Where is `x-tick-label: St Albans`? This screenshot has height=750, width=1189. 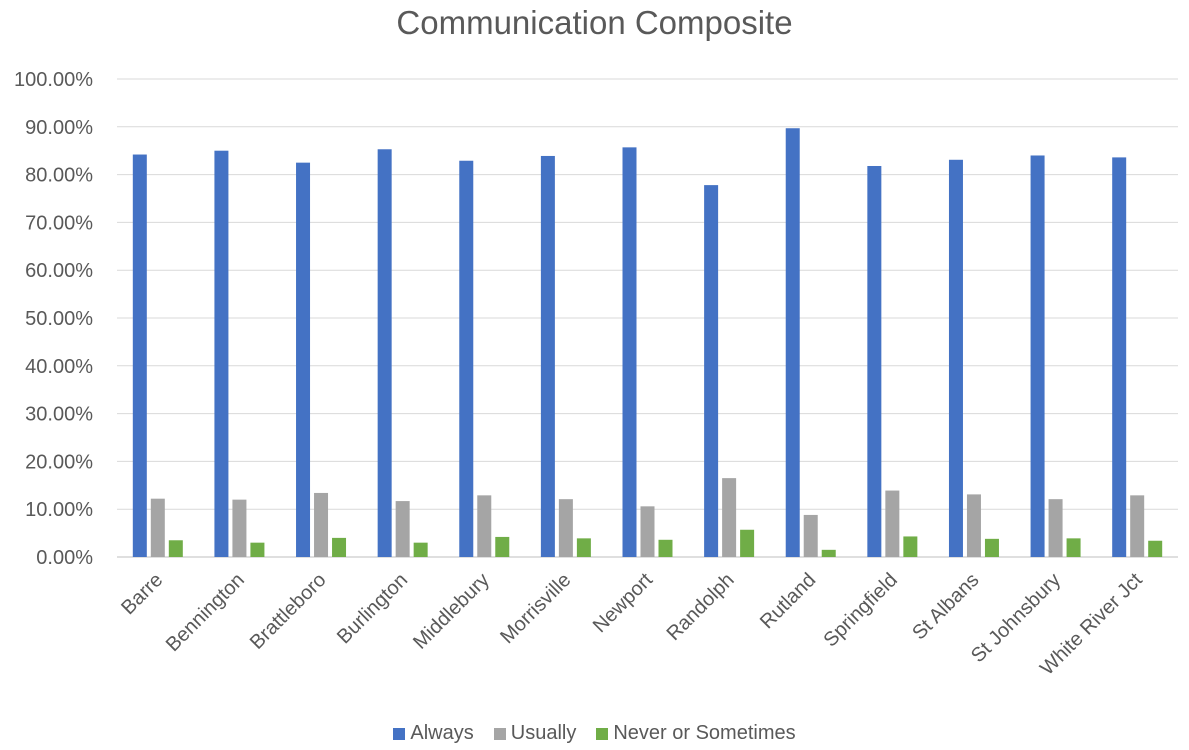 x-tick-label: St Albans is located at coordinates (945, 606).